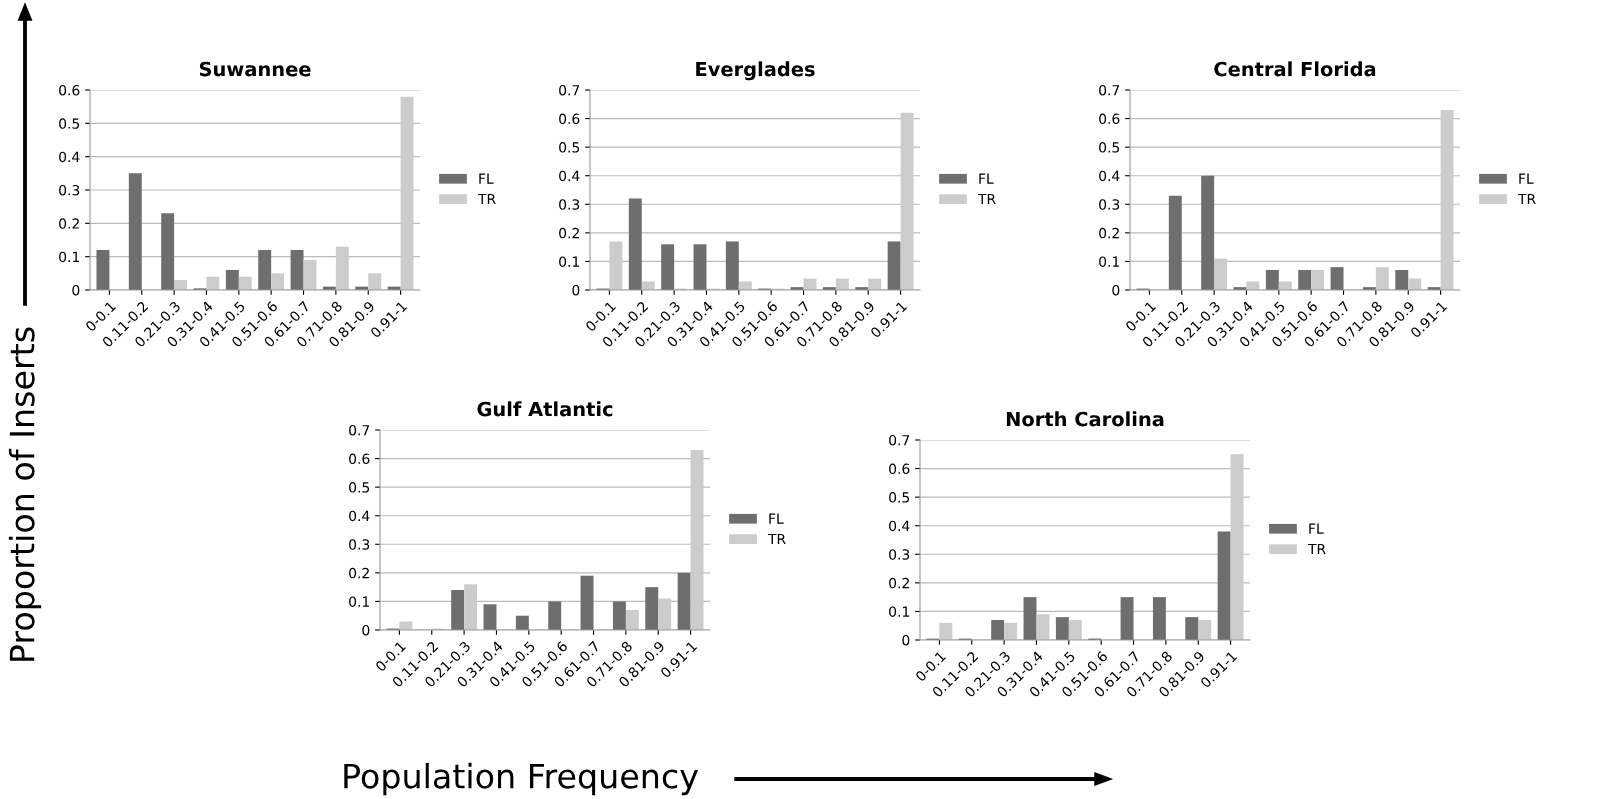 The image size is (1604, 799). Describe the element at coordinates (1085, 419) in the screenshot. I see `chart-title: North Carolina` at that location.